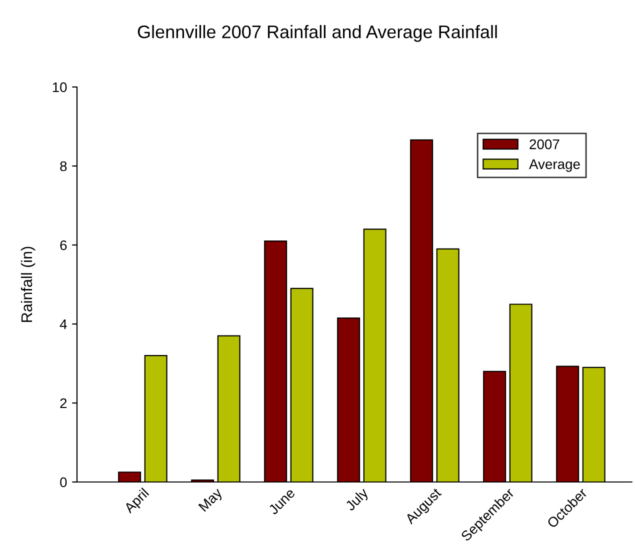 This screenshot has width=635, height=556. What do you see at coordinates (59, 87) in the screenshot?
I see `y-tick-label: 10` at bounding box center [59, 87].